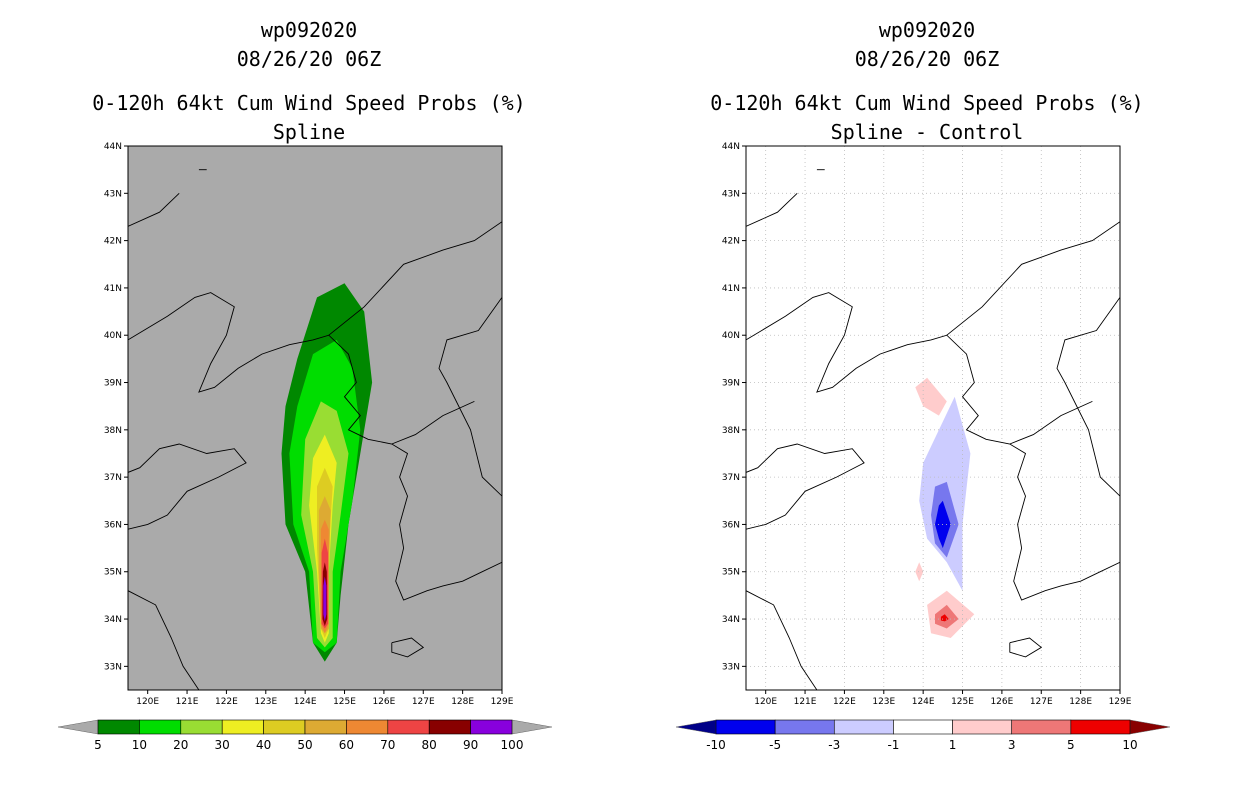 The image size is (1236, 800). What do you see at coordinates (309, 132) in the screenshot?
I see `chart-subtitle: Spline` at bounding box center [309, 132].